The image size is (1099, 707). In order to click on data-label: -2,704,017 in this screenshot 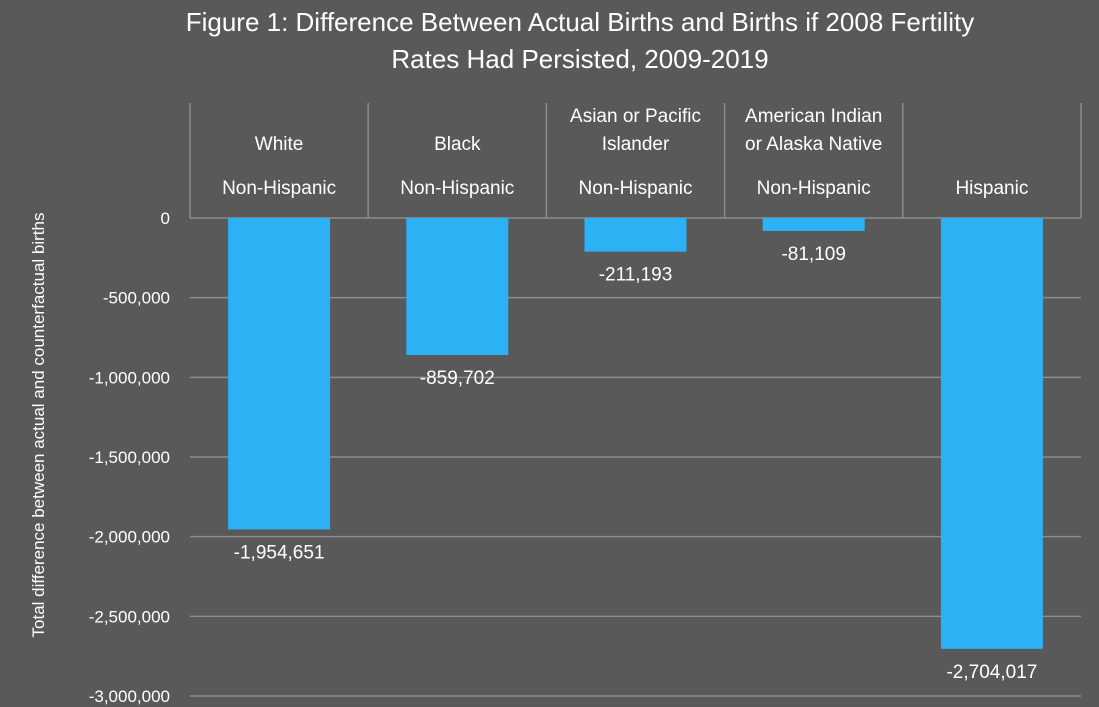, I will do `click(991, 672)`.